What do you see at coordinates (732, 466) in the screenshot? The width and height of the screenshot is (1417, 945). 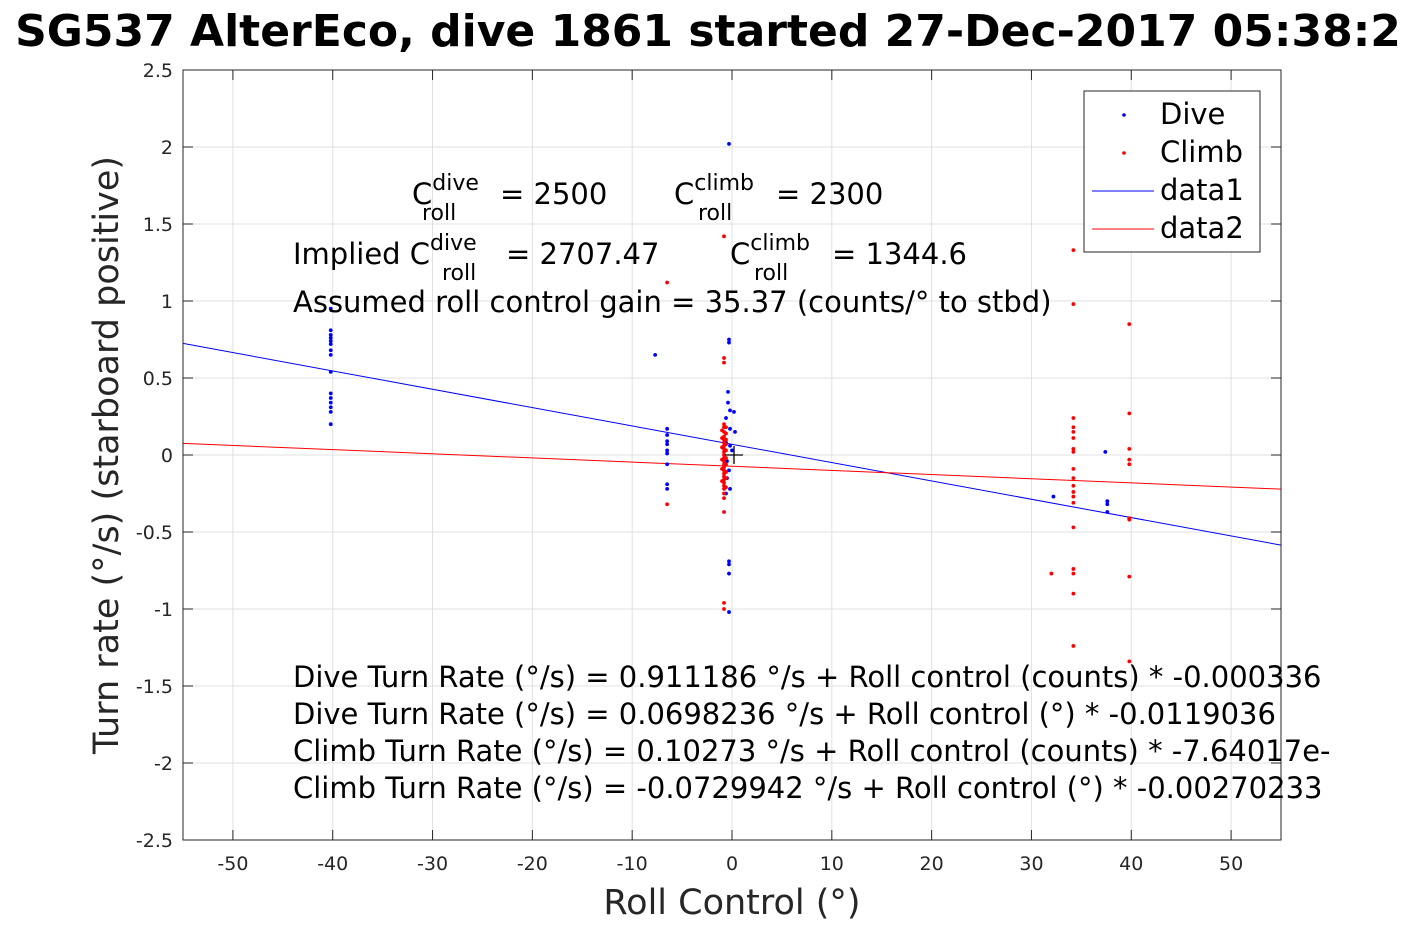 I see `series-line-data2` at bounding box center [732, 466].